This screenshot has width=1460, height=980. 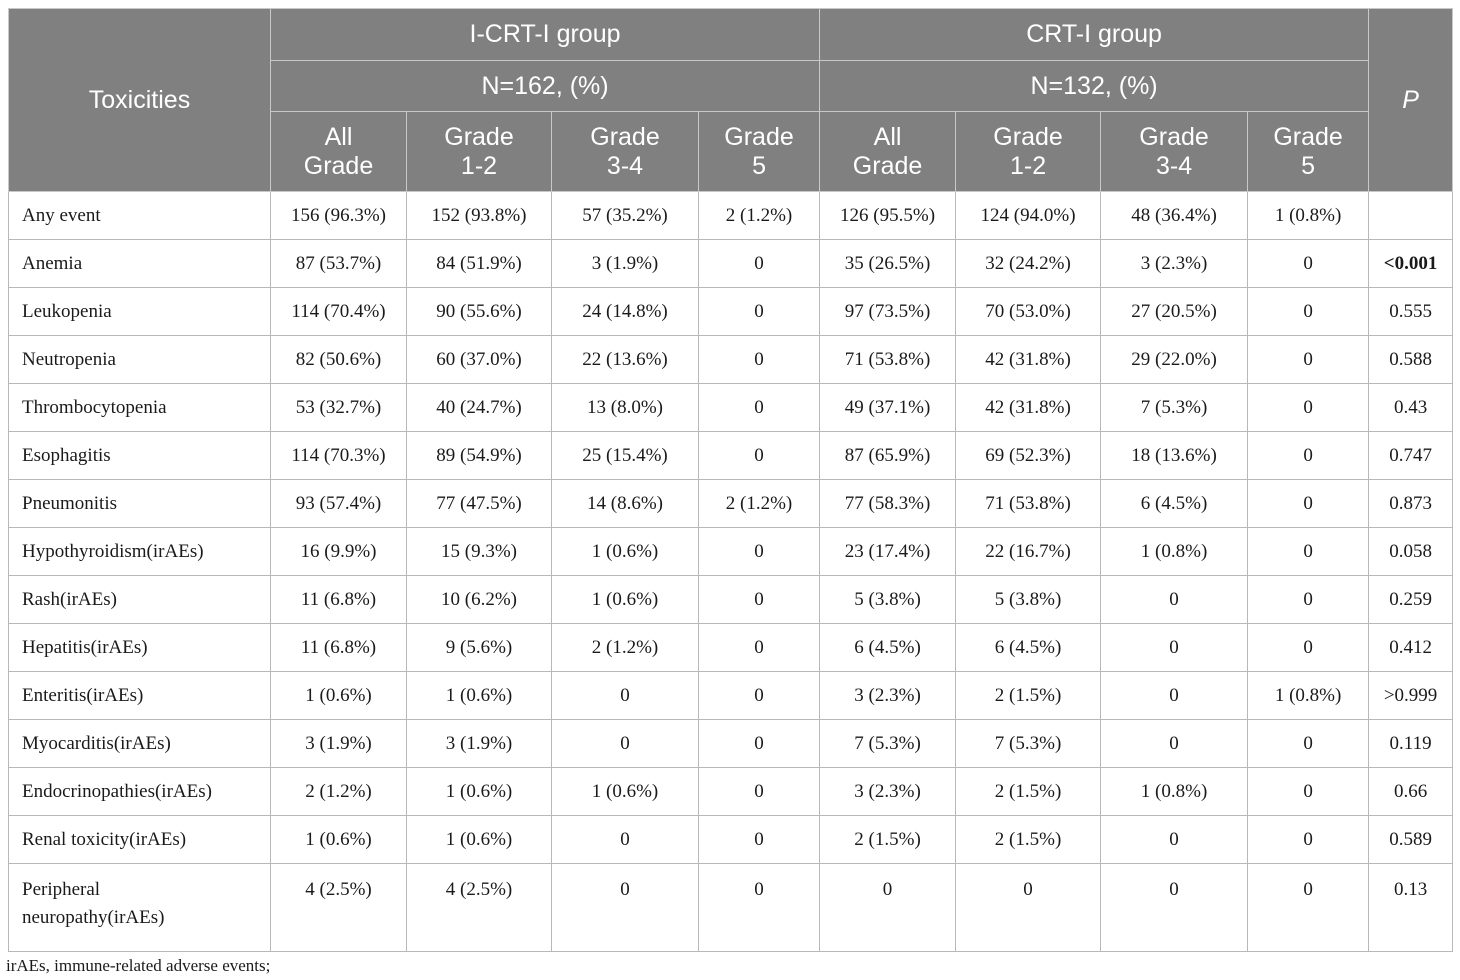 What do you see at coordinates (625, 311) in the screenshot?
I see `table-cell: 24 (14.8%)` at bounding box center [625, 311].